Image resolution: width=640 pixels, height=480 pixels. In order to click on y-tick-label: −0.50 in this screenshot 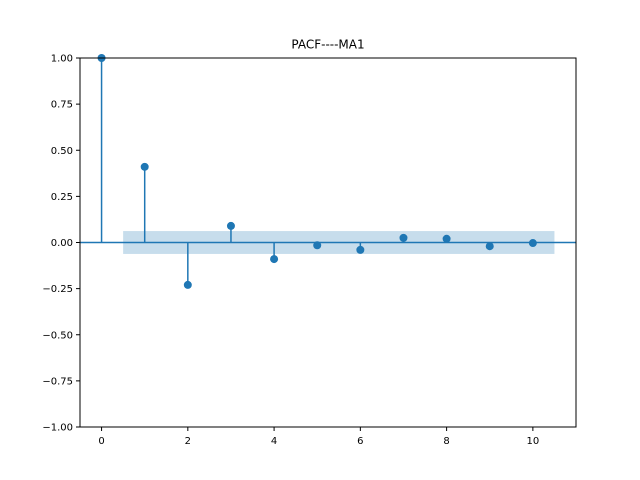, I will do `click(57, 335)`.